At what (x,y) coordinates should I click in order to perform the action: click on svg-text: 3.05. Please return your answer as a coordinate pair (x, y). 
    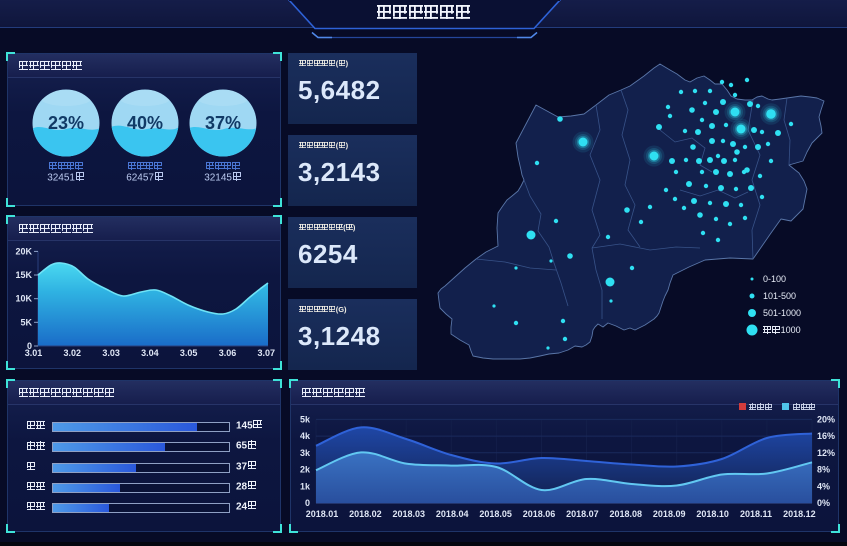
    Looking at the image, I should click on (189, 353).